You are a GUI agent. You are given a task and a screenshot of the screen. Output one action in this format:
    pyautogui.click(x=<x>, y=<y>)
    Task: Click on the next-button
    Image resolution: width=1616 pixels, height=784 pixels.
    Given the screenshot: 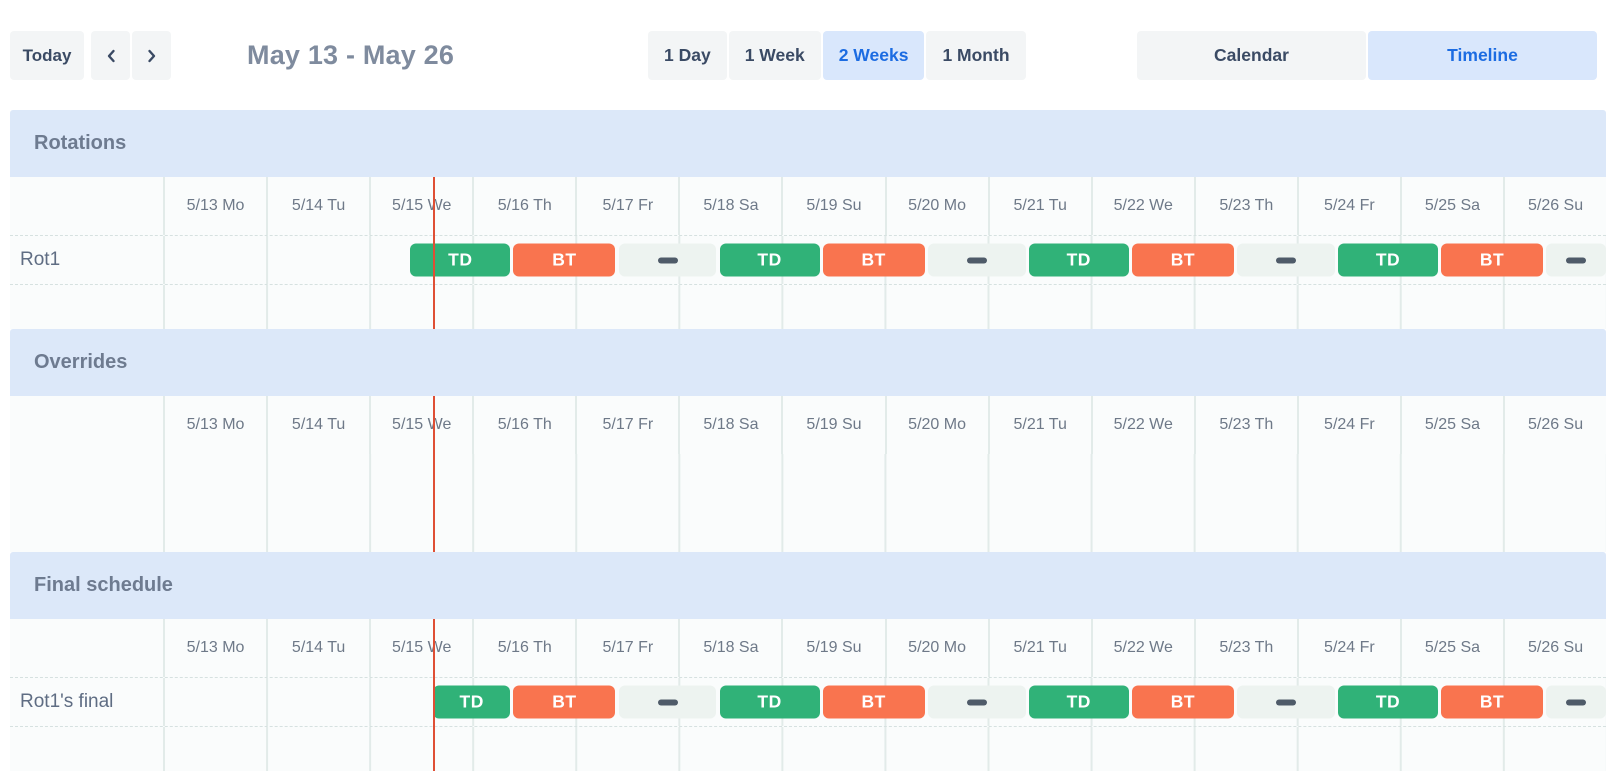 What is the action you would take?
    pyautogui.click(x=151, y=55)
    